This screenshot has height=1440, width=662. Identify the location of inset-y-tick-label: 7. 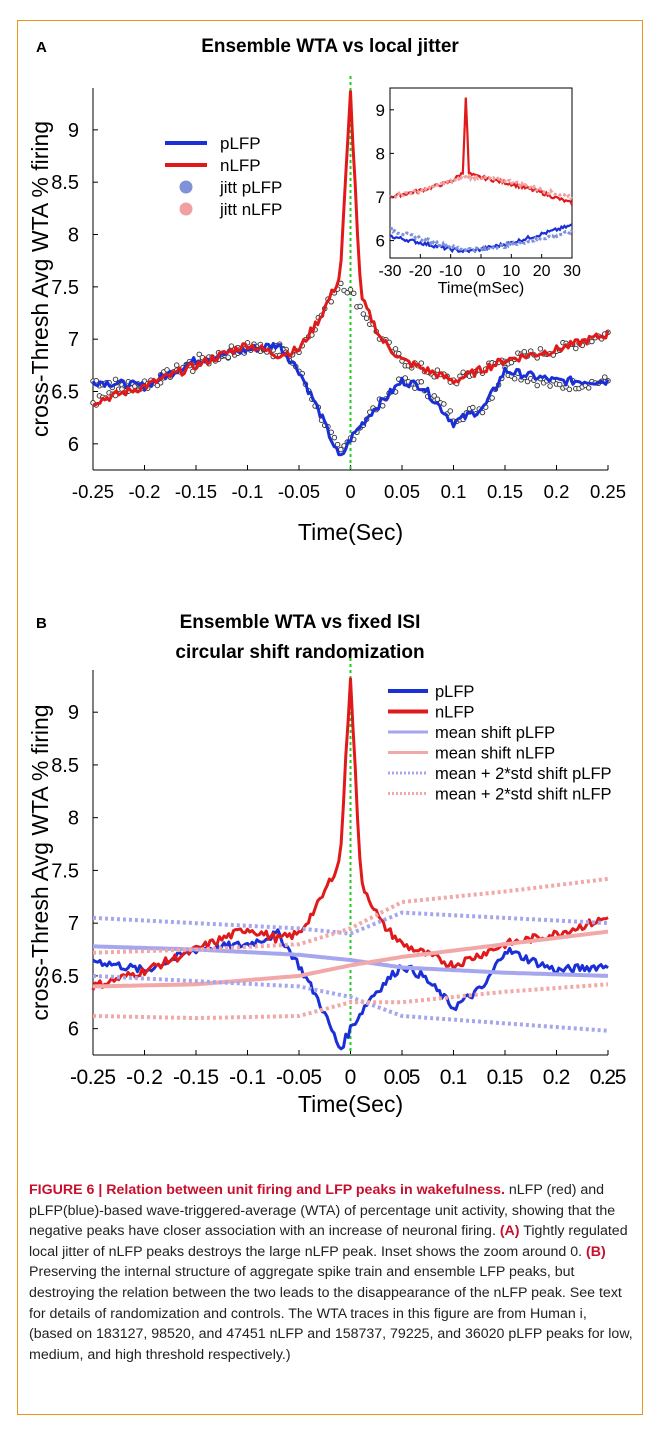
(380, 197).